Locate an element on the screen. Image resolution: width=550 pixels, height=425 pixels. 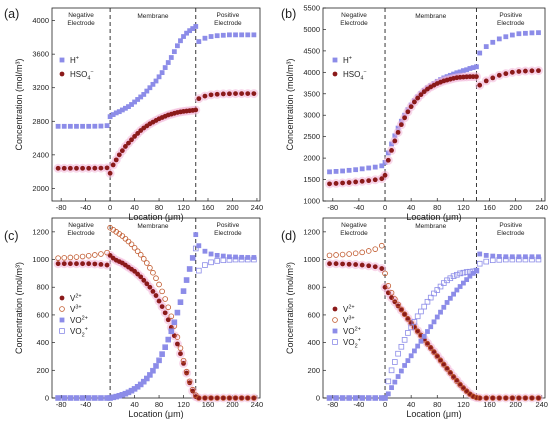
panel-label: (d) is located at coordinates (288, 236).